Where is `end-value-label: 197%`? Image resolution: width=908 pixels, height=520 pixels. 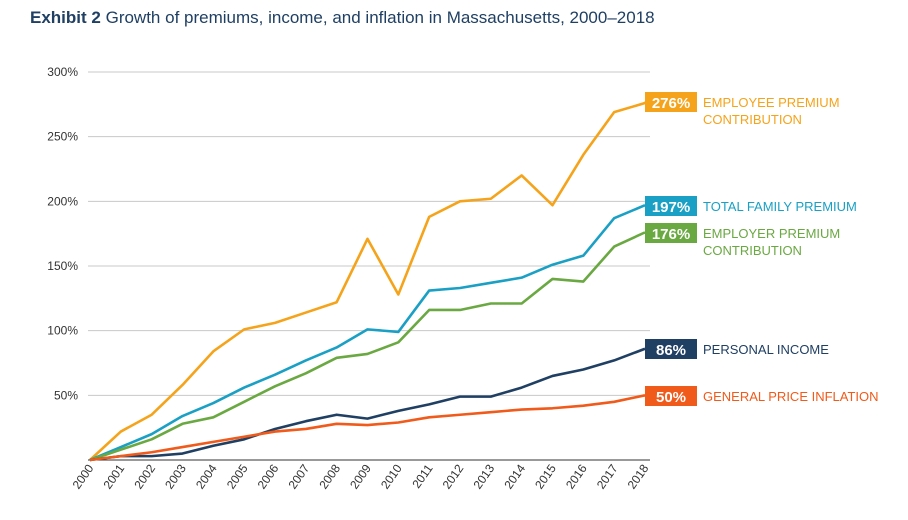
end-value-label: 197% is located at coordinates (671, 207).